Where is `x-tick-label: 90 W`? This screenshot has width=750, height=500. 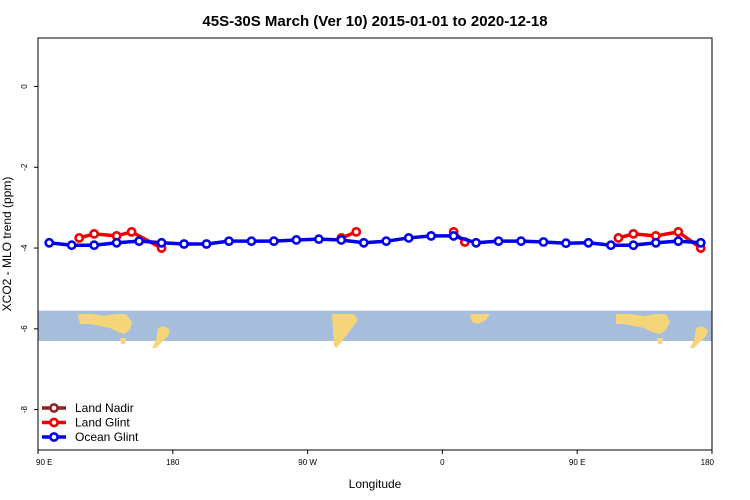
x-tick-label: 90 W is located at coordinates (307, 462).